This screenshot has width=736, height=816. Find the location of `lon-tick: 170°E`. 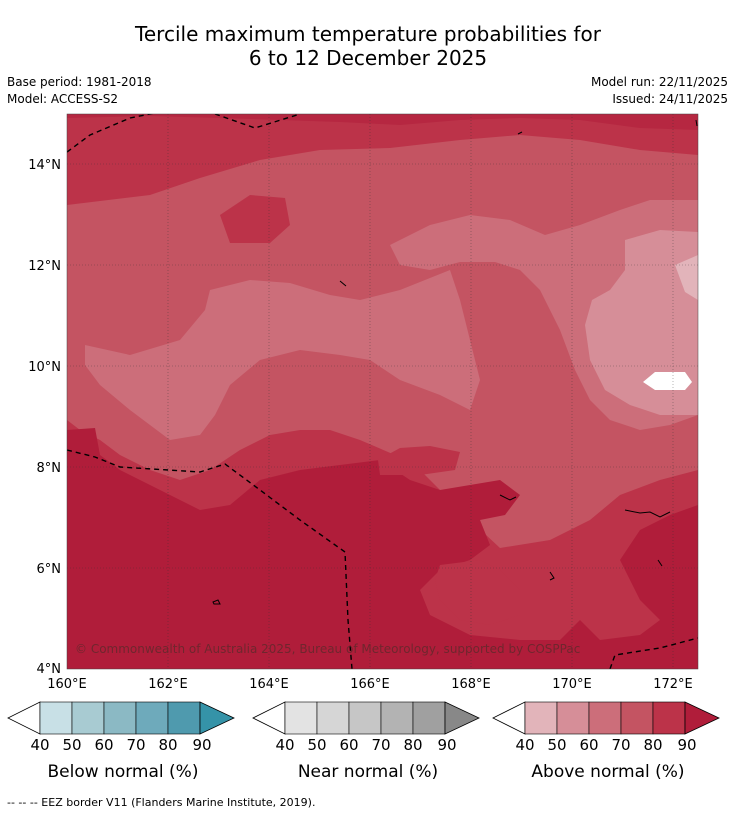

lon-tick: 170°E is located at coordinates (572, 684).